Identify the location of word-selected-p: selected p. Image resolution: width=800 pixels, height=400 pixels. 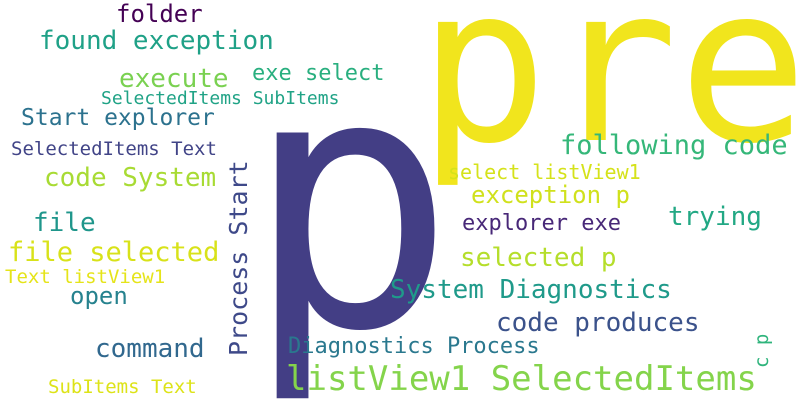
(538, 258).